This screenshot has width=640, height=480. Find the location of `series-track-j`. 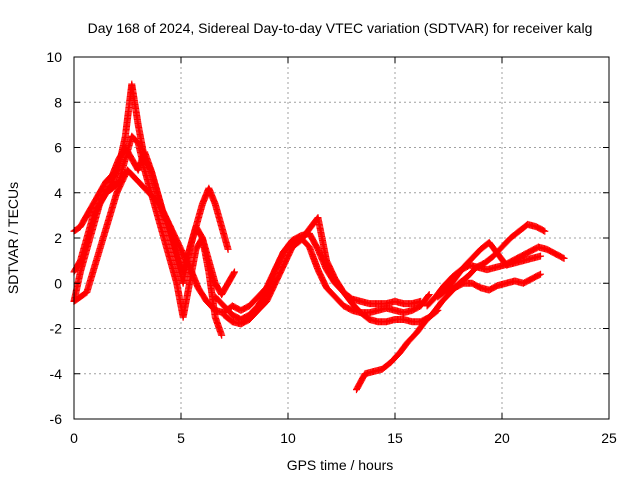

series-track-j is located at coordinates (493, 283).